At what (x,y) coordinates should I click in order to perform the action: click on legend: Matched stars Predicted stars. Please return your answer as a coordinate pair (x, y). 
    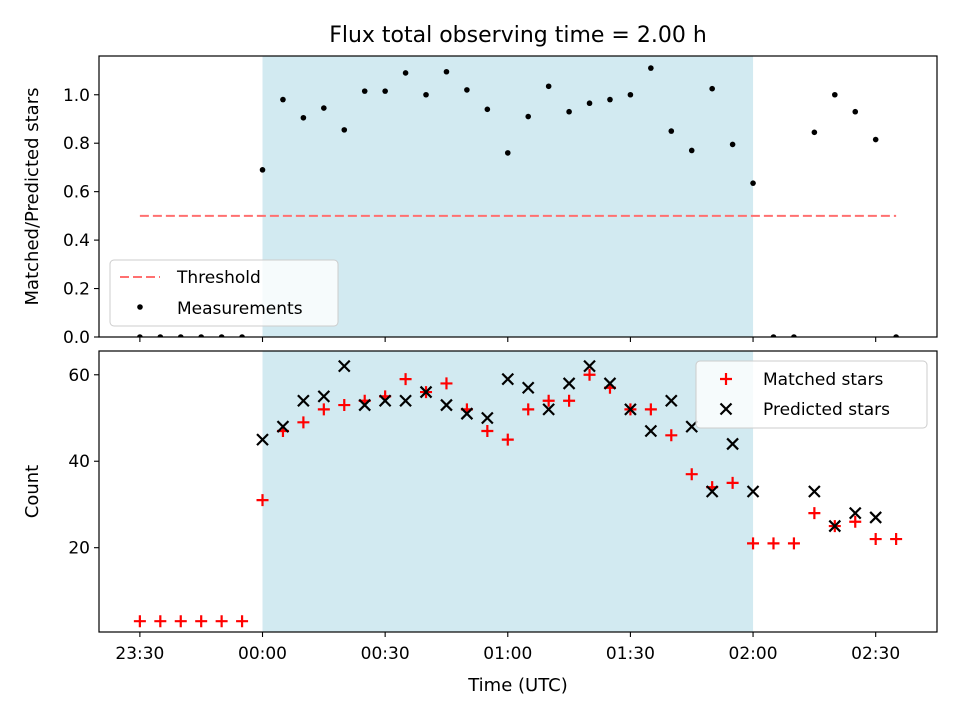
    Looking at the image, I should click on (811, 394).